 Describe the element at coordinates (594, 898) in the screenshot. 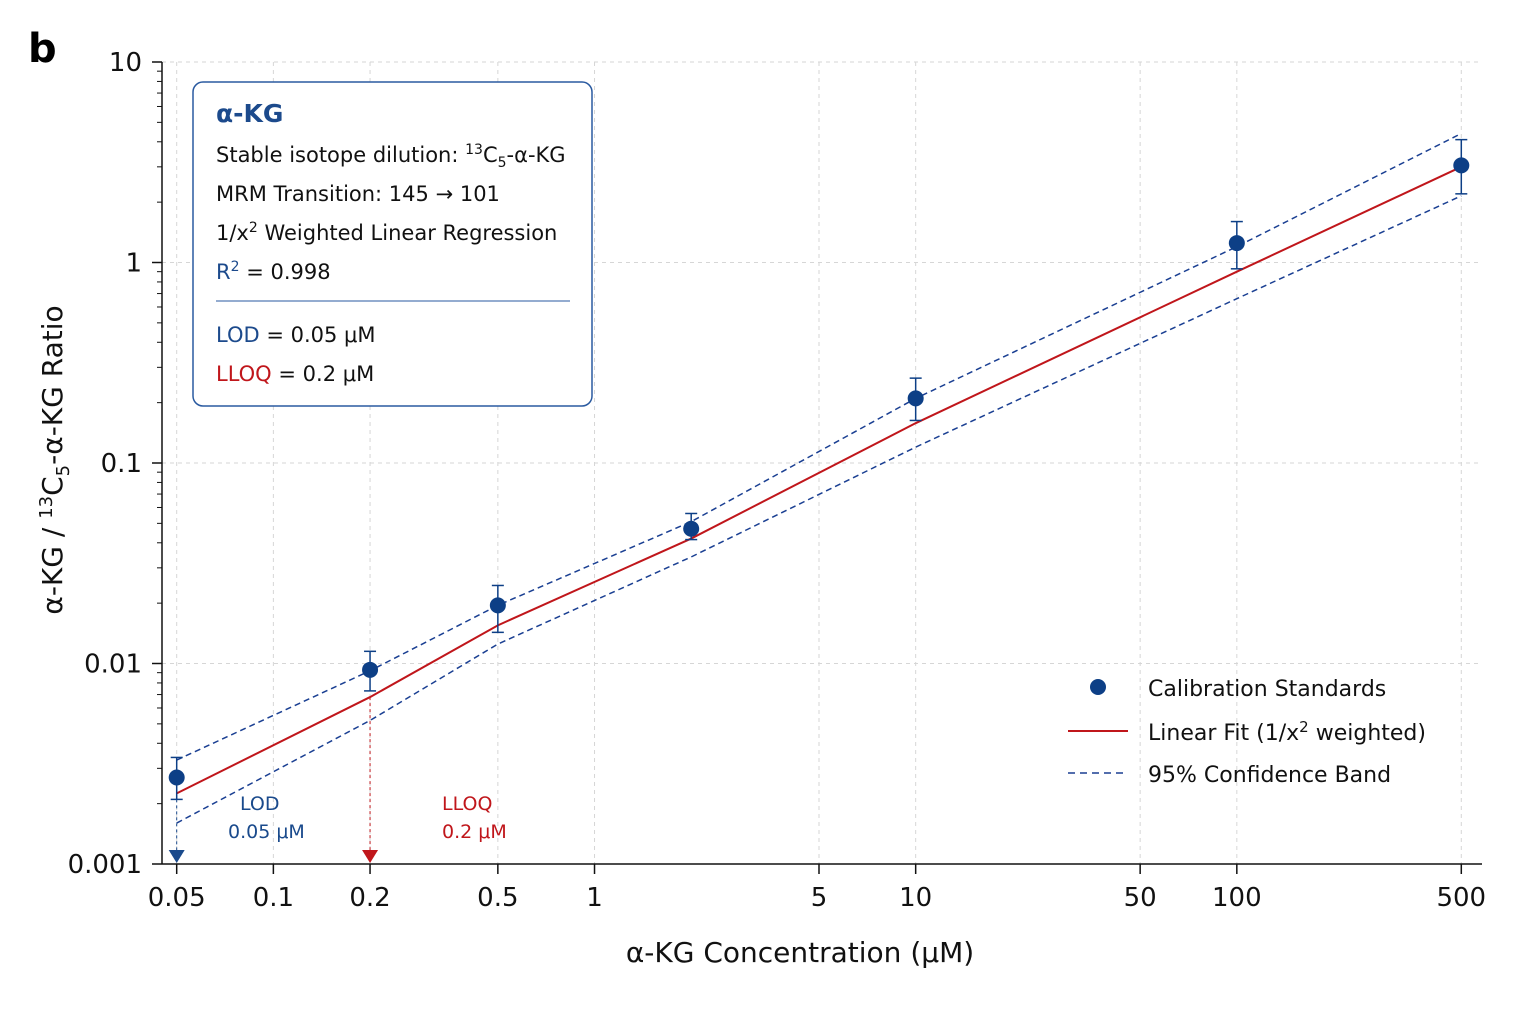

I see `x-tick-label: 1` at that location.